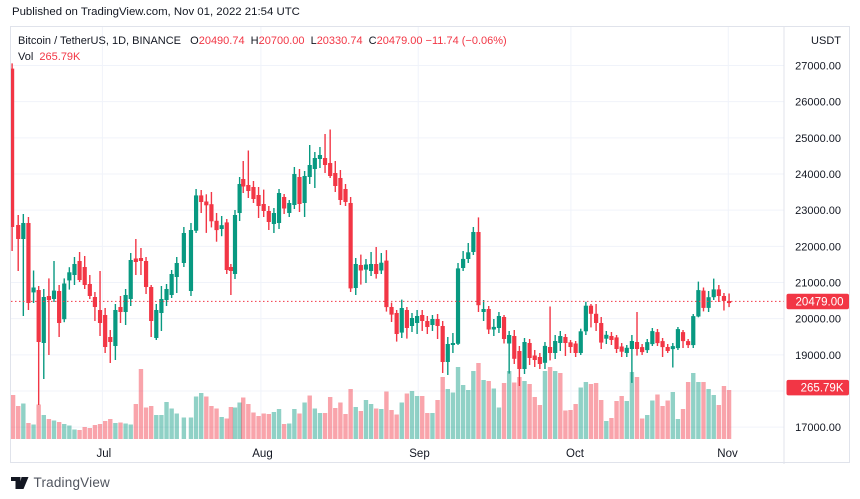  What do you see at coordinates (103, 454) in the screenshot?
I see `svg-text: Jul` at bounding box center [103, 454].